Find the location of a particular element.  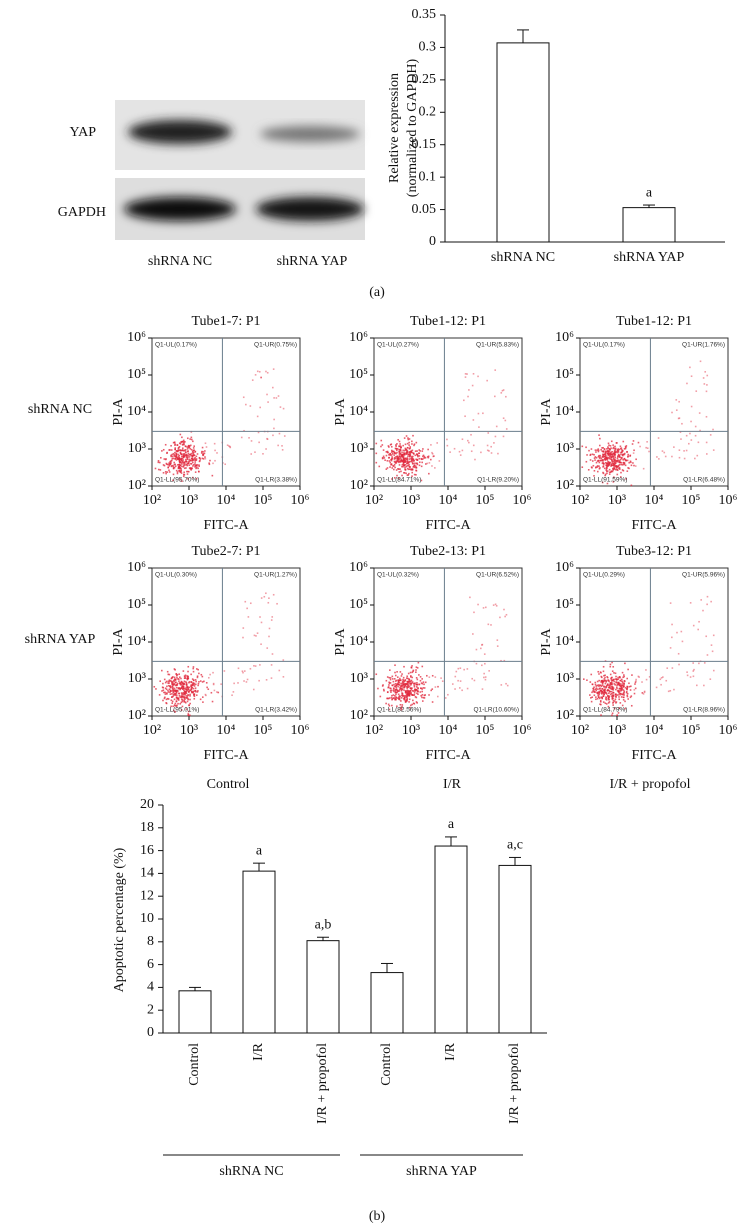

quadrant-label: Q1-LR(10.60%) is located at coordinates (496, 710).